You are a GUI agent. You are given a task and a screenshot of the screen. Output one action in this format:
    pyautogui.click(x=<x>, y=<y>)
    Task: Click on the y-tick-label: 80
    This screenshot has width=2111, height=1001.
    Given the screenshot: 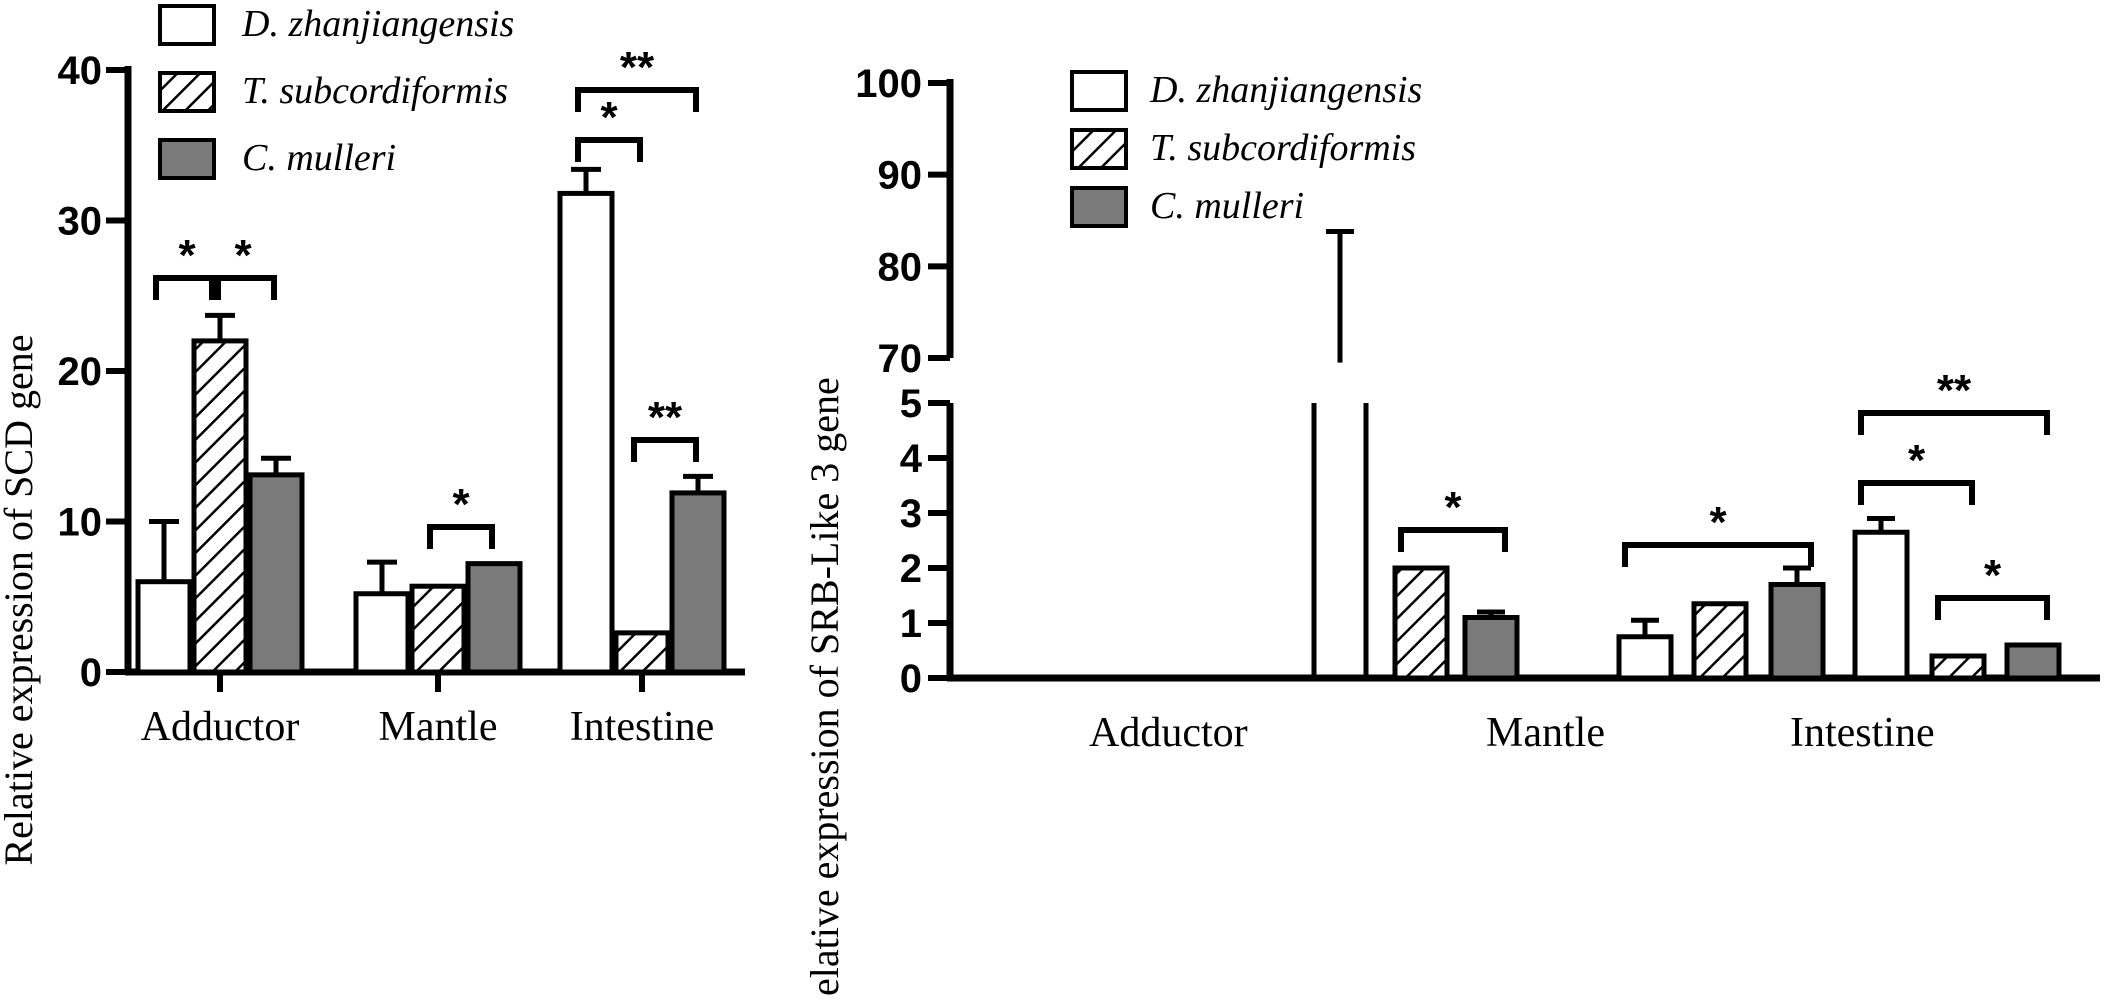 What is the action you would take?
    pyautogui.click(x=900, y=267)
    